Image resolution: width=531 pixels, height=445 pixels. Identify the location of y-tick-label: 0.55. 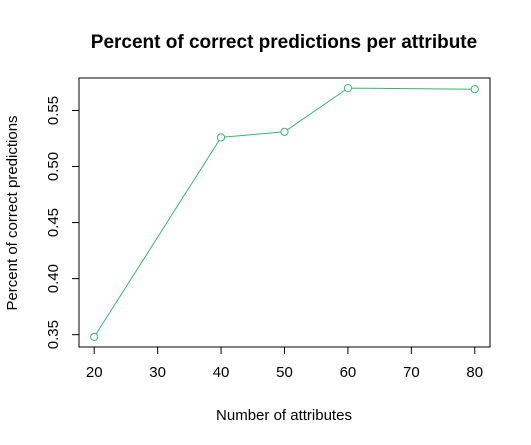
(53, 110).